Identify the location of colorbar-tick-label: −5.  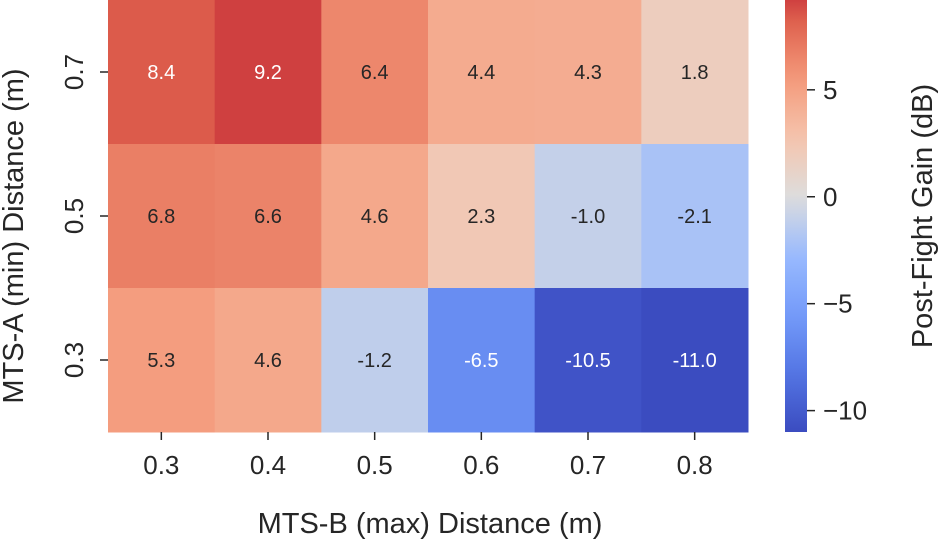
(838, 304).